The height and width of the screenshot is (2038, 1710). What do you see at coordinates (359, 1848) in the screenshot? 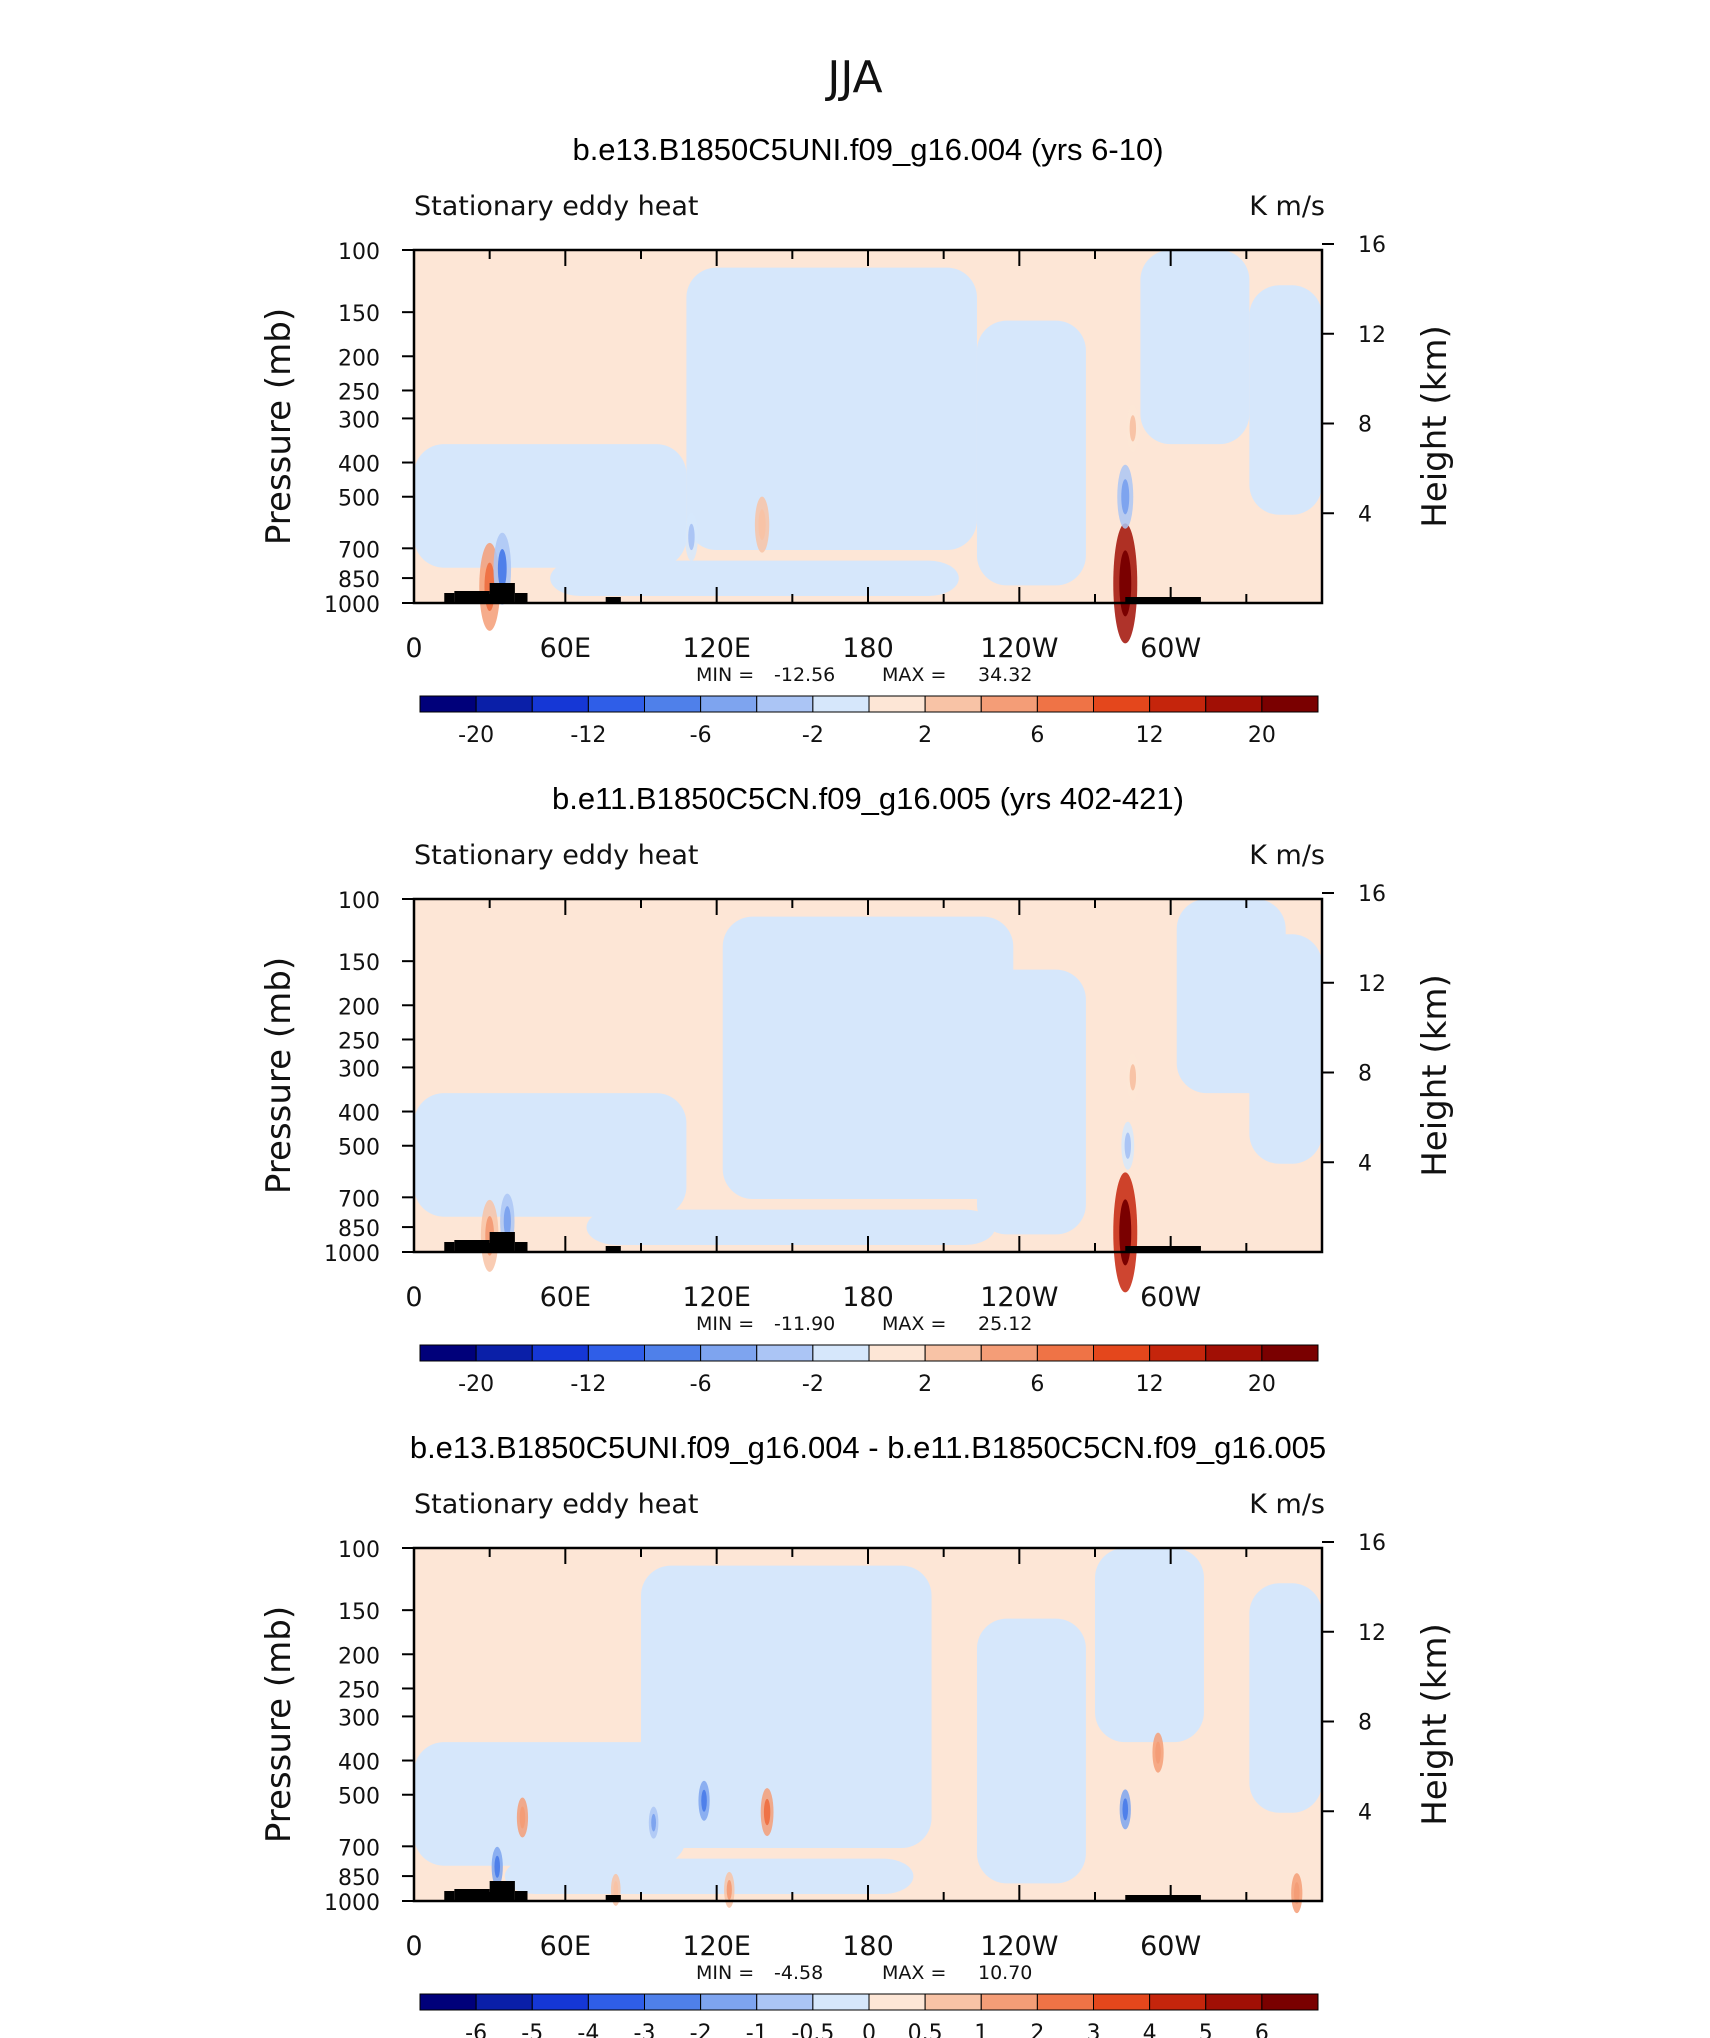
I see `y-tick-label: 700` at bounding box center [359, 1848].